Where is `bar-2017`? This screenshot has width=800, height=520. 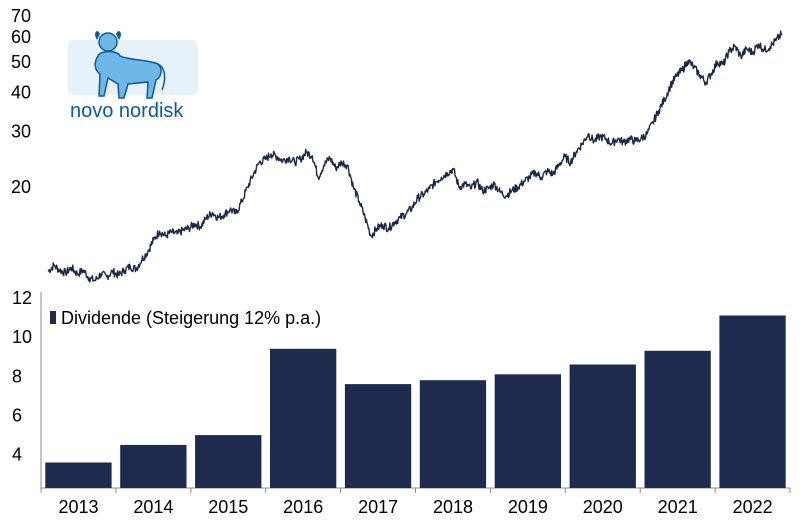 bar-2017 is located at coordinates (378, 436).